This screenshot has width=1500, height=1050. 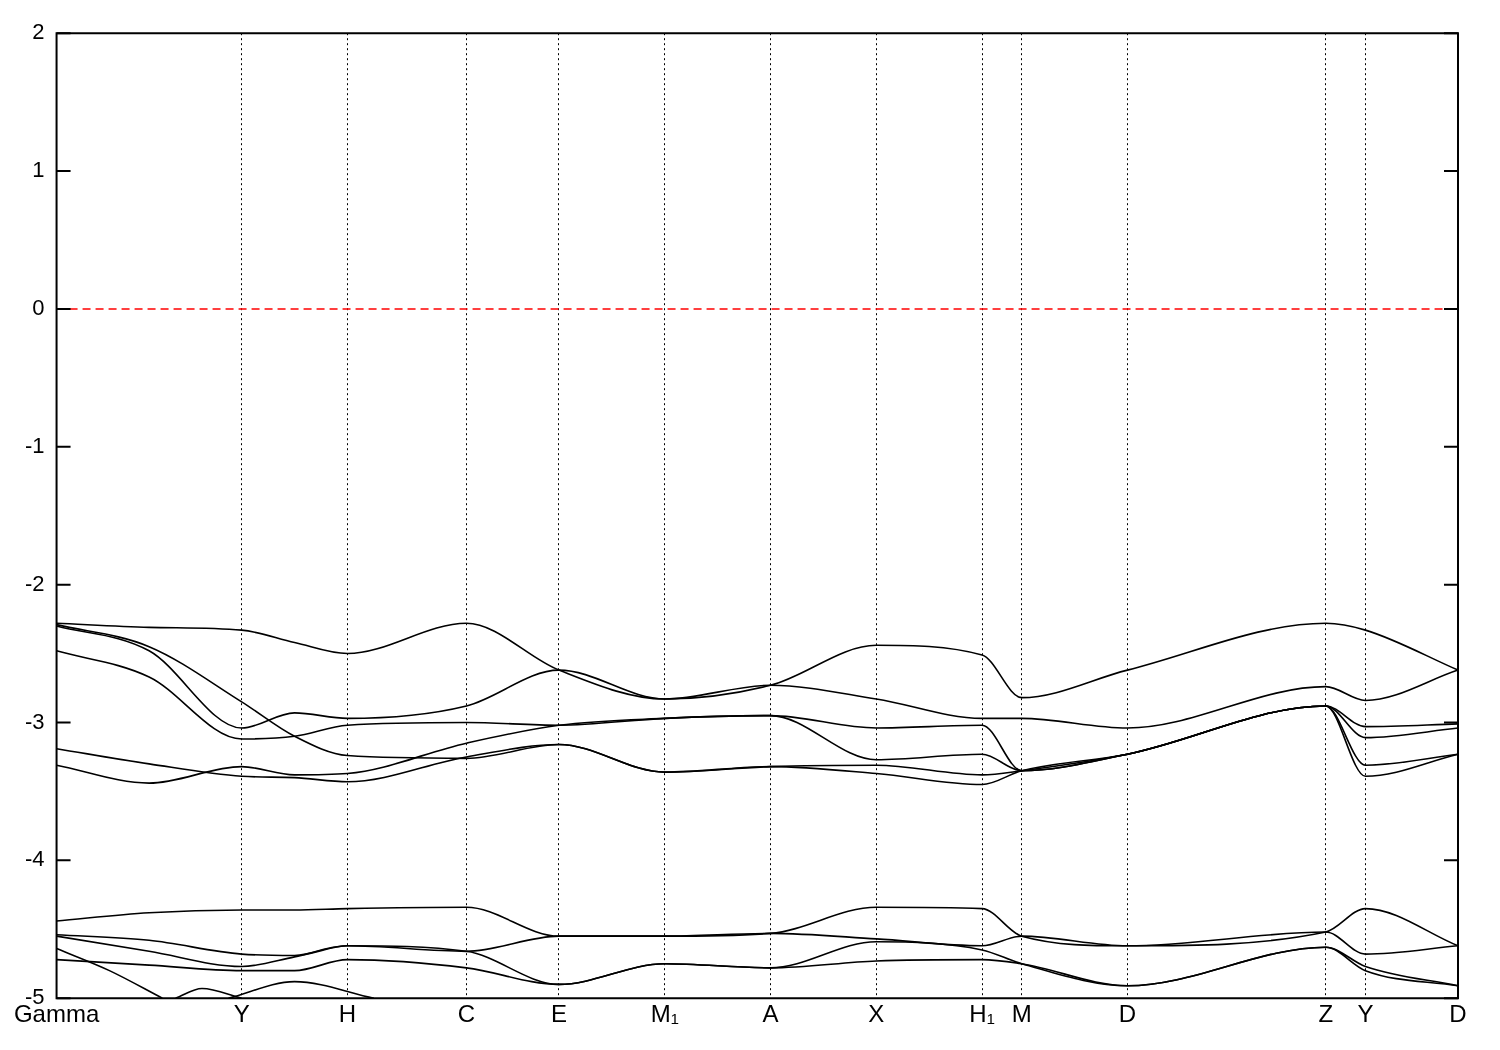 What do you see at coordinates (38, 307) in the screenshot?
I see `y-tick-label: 0` at bounding box center [38, 307].